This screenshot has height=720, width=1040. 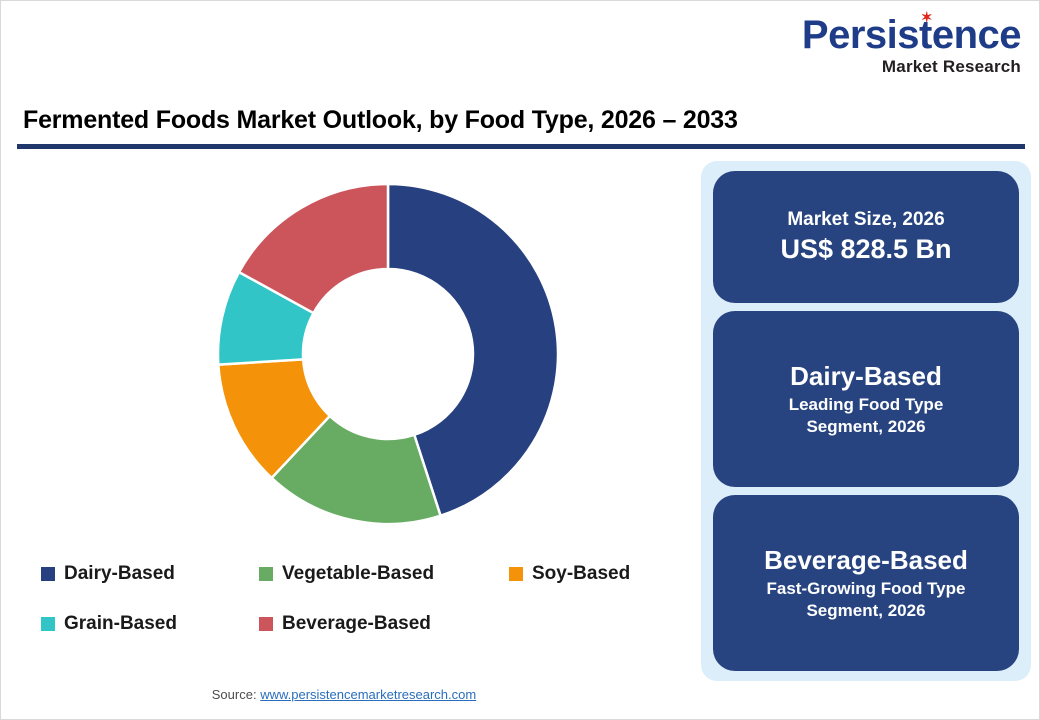 What do you see at coordinates (951, 66) in the screenshot?
I see `logo-tagline: Market Research` at bounding box center [951, 66].